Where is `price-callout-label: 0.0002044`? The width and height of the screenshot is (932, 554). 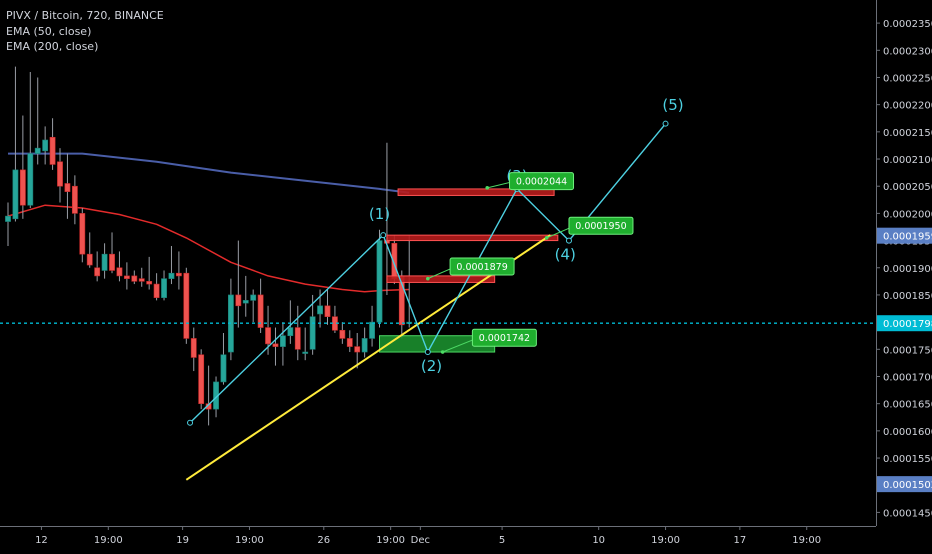
price-callout-label: 0.0002044 is located at coordinates (541, 182).